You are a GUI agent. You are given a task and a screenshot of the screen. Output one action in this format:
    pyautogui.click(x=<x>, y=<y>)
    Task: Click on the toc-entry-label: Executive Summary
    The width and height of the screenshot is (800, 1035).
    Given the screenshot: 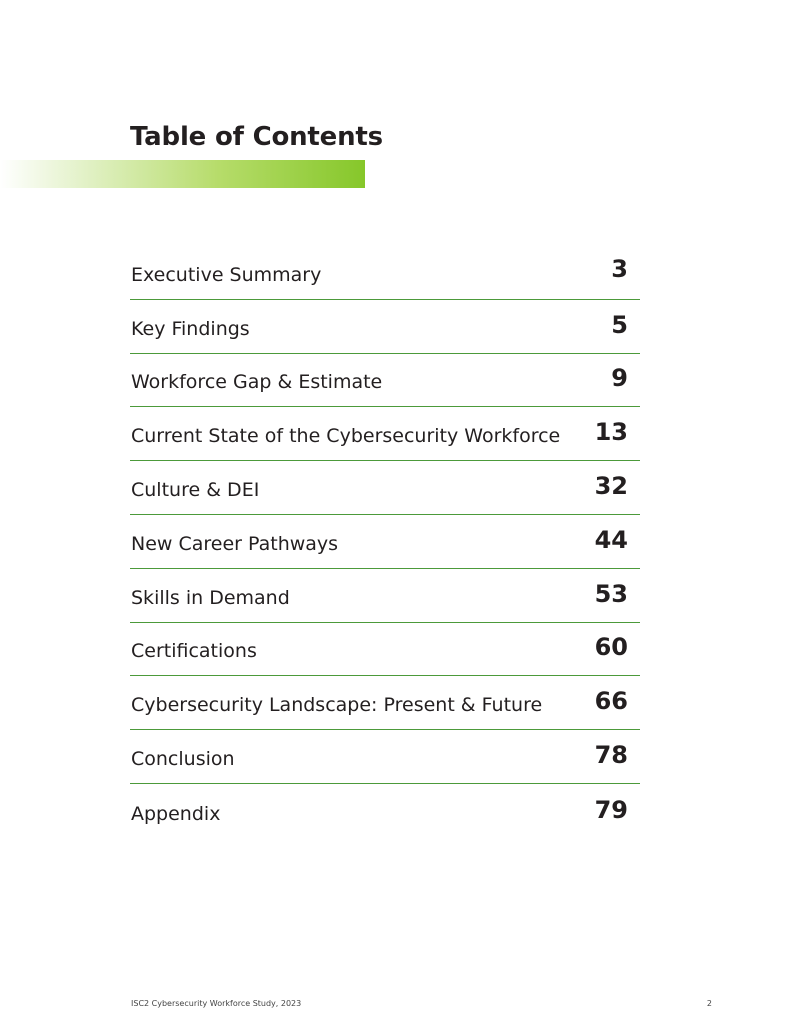 What is the action you would take?
    pyautogui.click(x=226, y=274)
    